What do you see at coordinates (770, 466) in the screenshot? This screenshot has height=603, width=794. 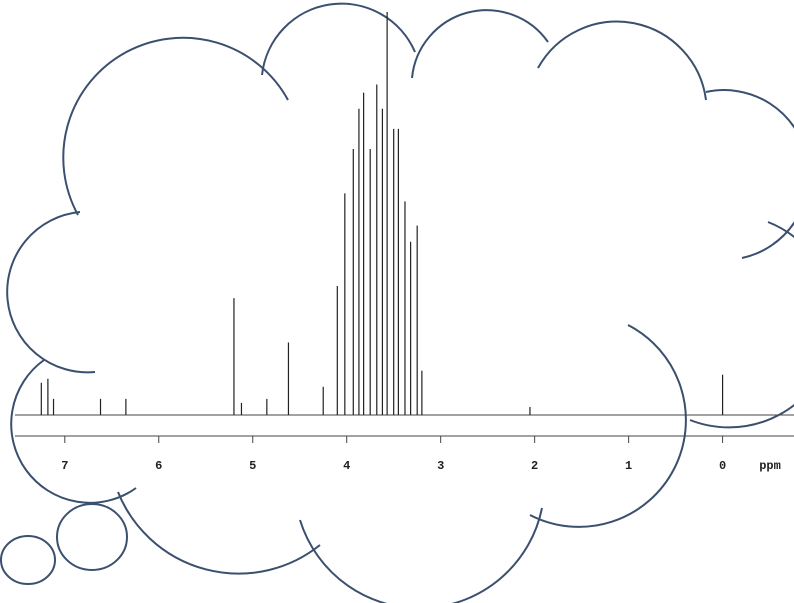 I see `x-axis-label: ppm` at bounding box center [770, 466].